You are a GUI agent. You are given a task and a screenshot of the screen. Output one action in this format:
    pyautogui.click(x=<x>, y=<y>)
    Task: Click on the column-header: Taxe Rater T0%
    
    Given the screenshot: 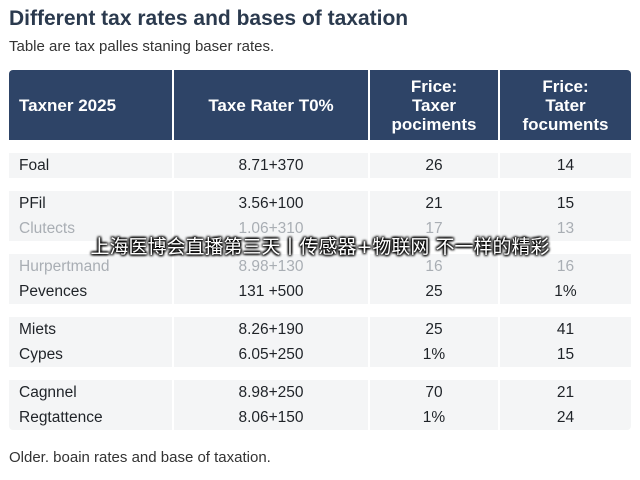 What is the action you would take?
    pyautogui.click(x=271, y=105)
    